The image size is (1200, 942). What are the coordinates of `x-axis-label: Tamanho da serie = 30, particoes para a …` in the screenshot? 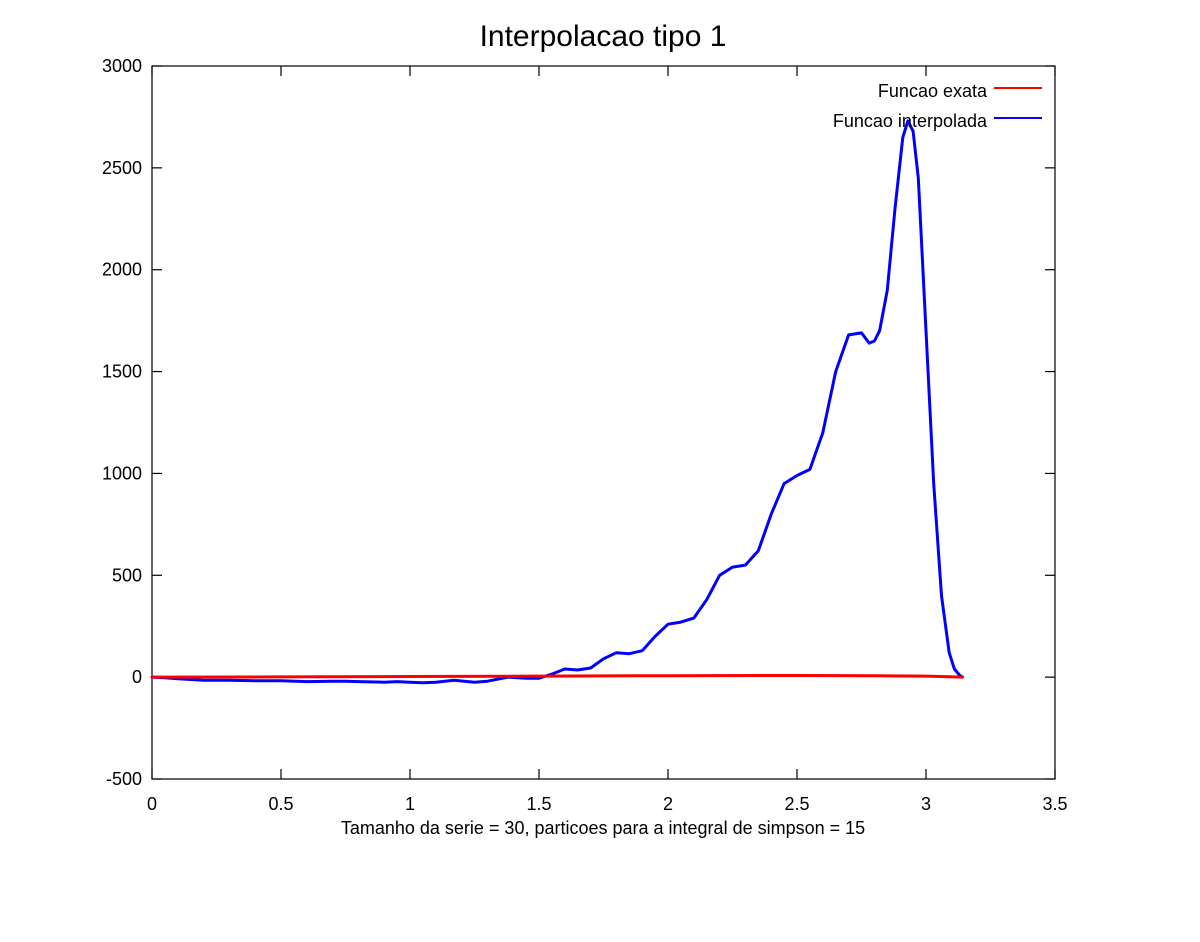 It's located at (603, 828).